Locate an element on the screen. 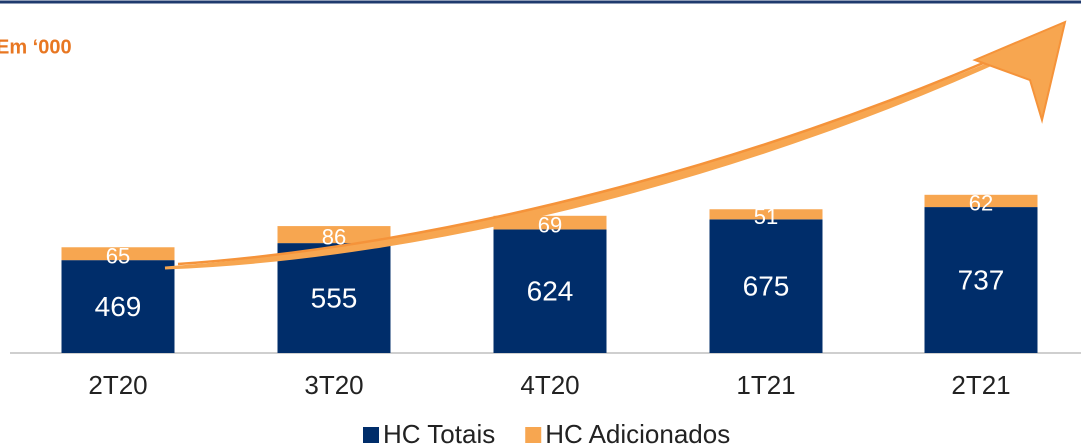 The image size is (1081, 448). value-label: 737 is located at coordinates (981, 279).